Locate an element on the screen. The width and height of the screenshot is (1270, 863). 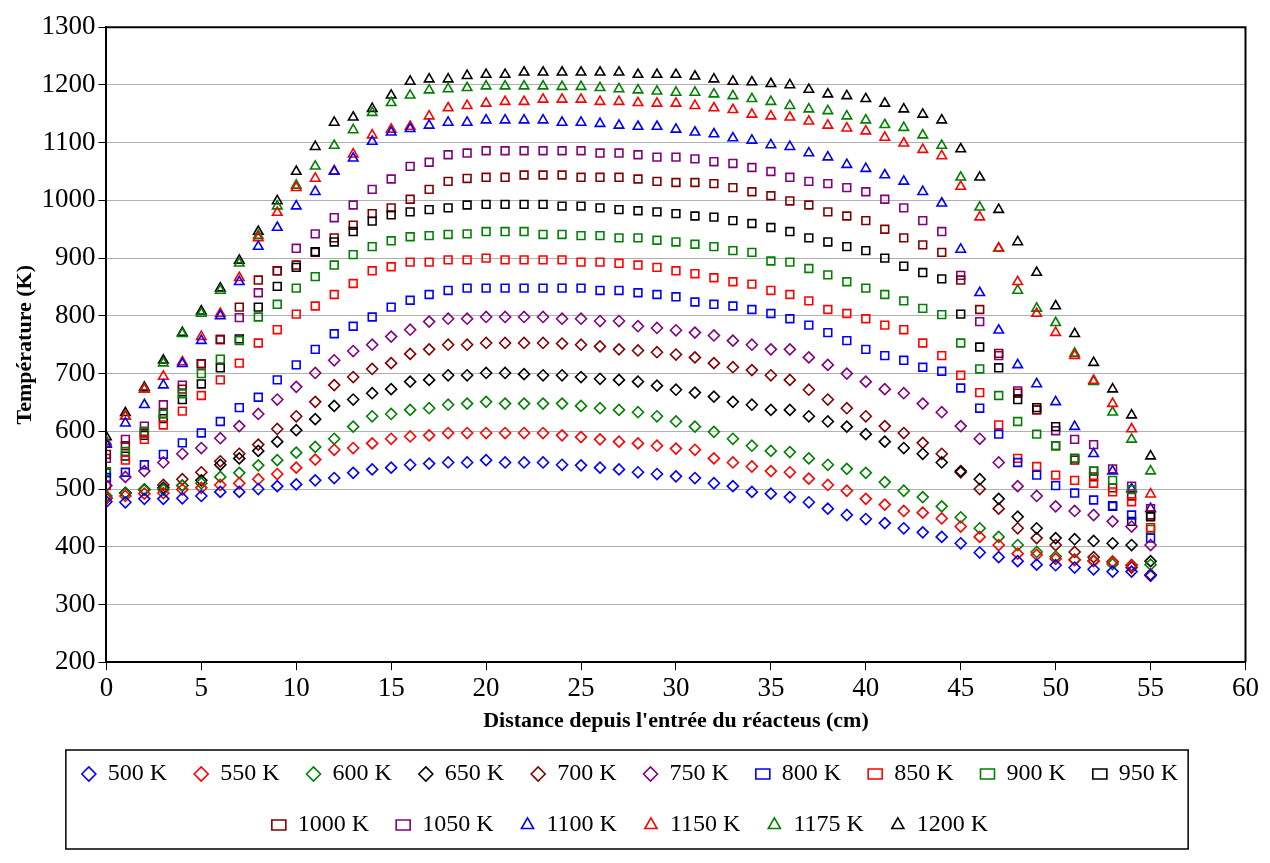
legend-label: 1150 K is located at coordinates (705, 823).